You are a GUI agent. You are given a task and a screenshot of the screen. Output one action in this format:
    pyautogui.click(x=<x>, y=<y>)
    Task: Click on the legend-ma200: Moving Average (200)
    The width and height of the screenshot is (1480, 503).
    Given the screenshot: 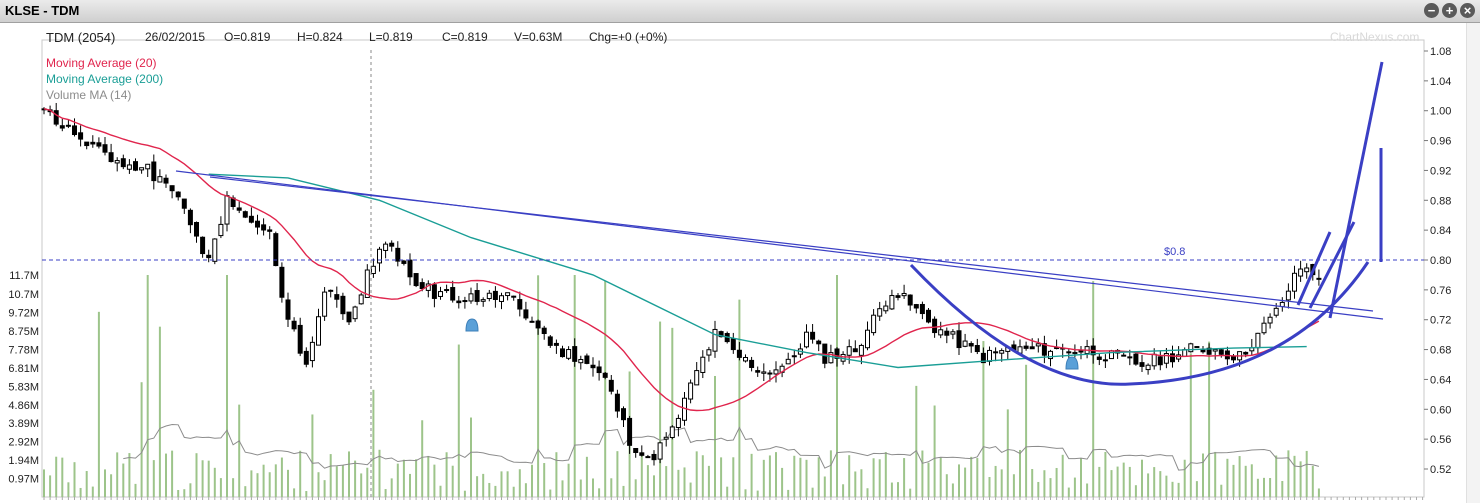 What is the action you would take?
    pyautogui.click(x=105, y=79)
    